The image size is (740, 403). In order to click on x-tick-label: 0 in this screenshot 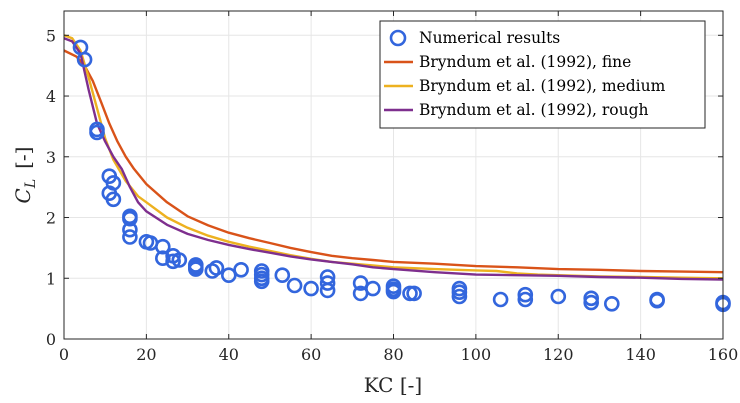, I will do `click(64, 354)`.